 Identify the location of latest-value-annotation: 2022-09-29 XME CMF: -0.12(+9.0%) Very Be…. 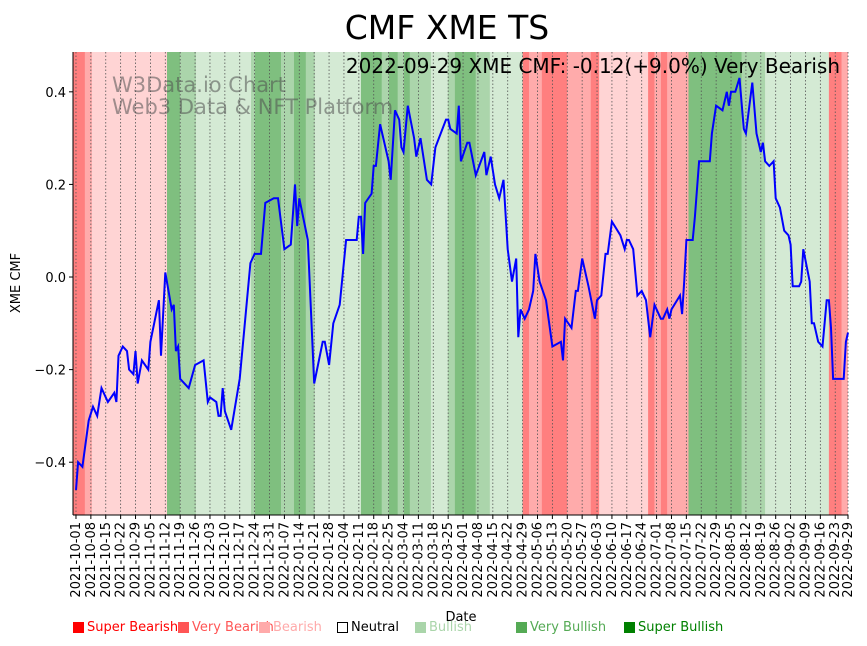
(593, 66).